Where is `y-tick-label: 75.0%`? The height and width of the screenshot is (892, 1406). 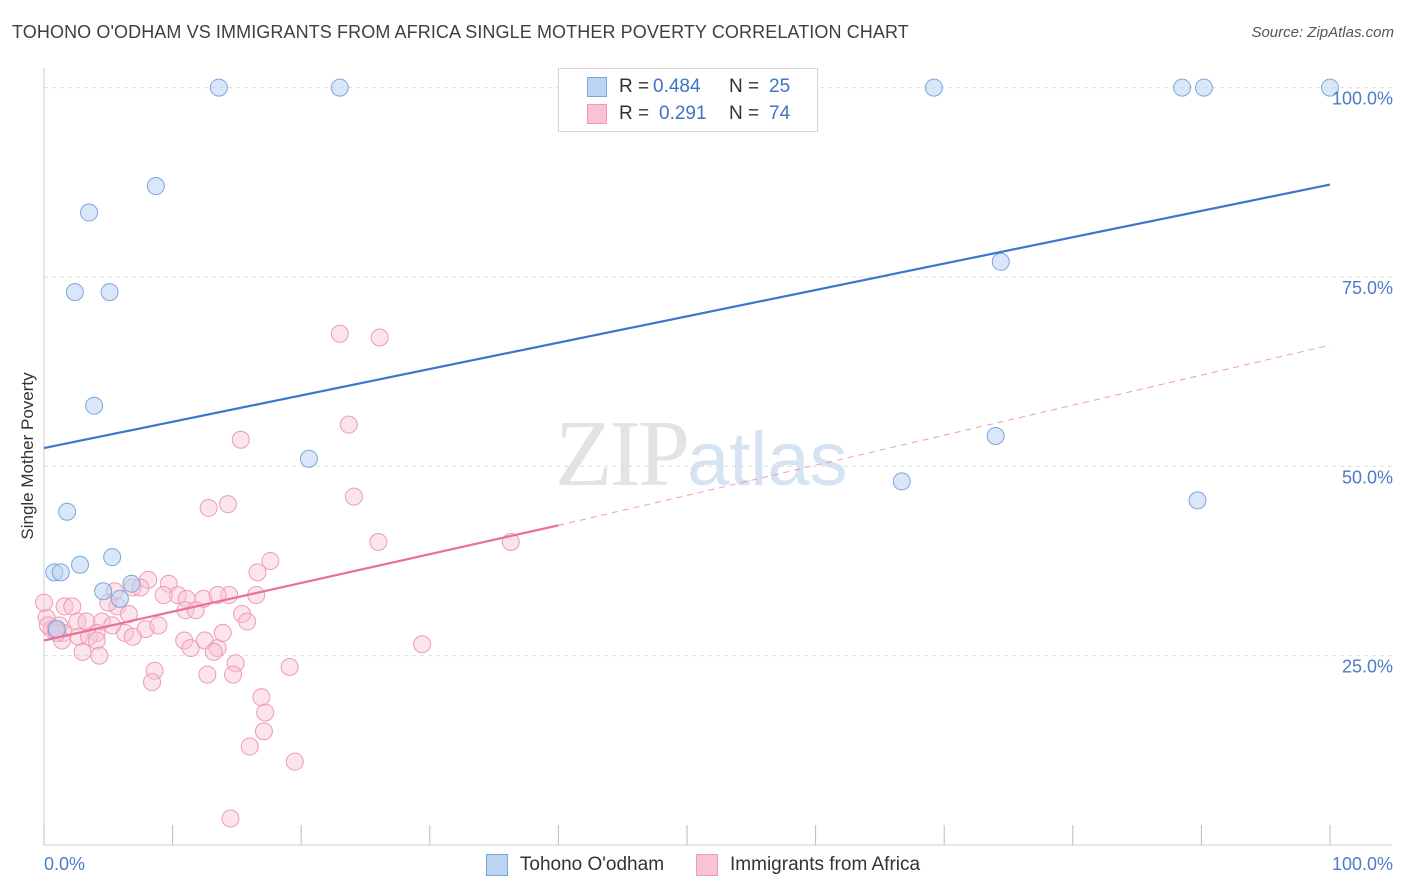
y-tick-label: 75.0% is located at coordinates (1367, 288).